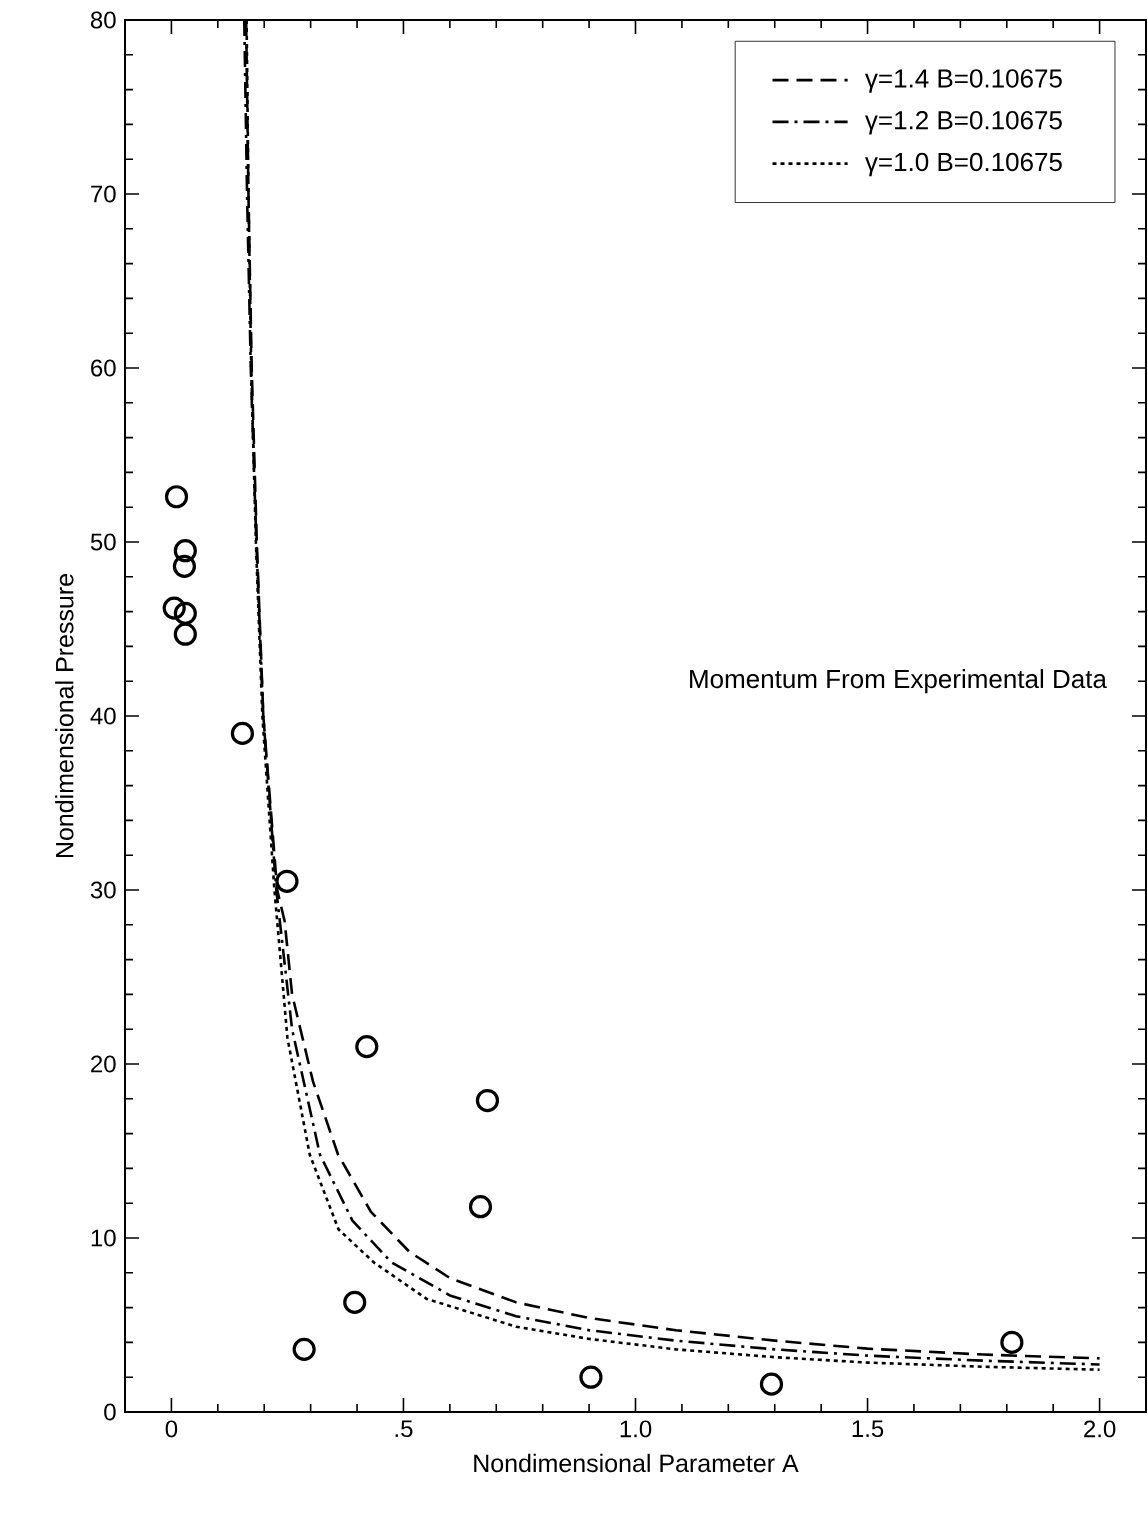  What do you see at coordinates (103, 542) in the screenshot?
I see `y-tick-label: 50` at bounding box center [103, 542].